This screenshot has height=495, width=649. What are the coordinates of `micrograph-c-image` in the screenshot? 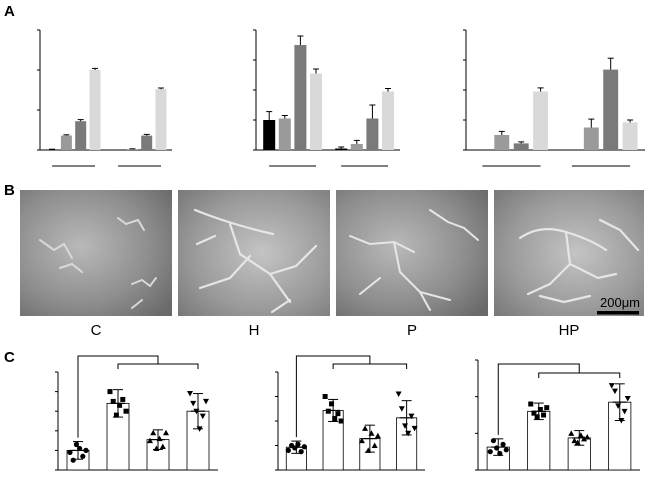 It's located at (96, 253).